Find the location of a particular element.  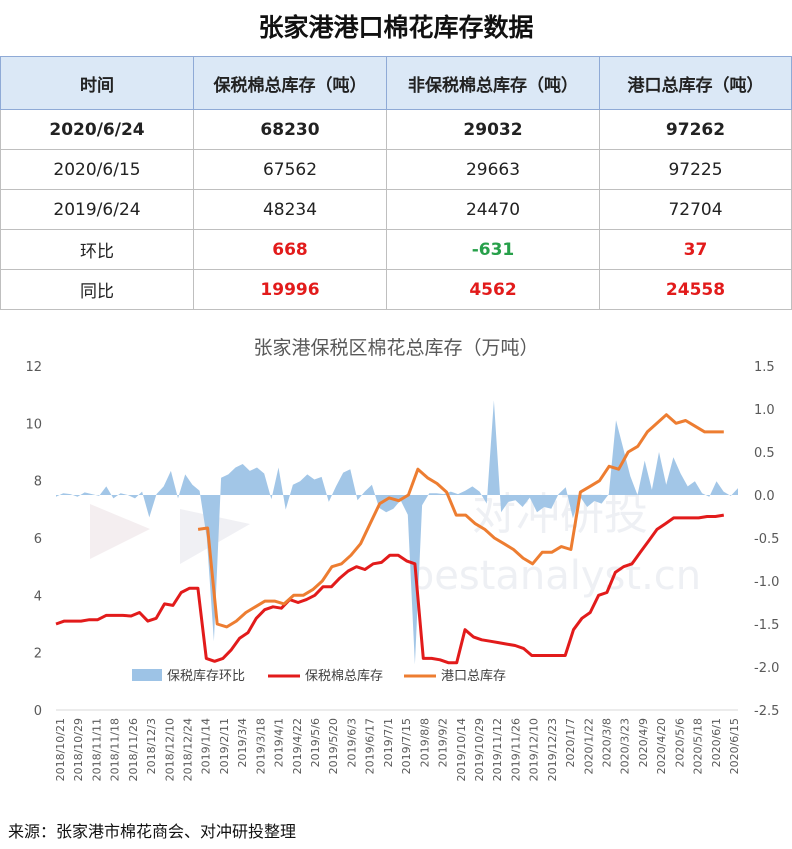

table-row: 2020/6/24 68230 29032 97262 is located at coordinates (396, 129).